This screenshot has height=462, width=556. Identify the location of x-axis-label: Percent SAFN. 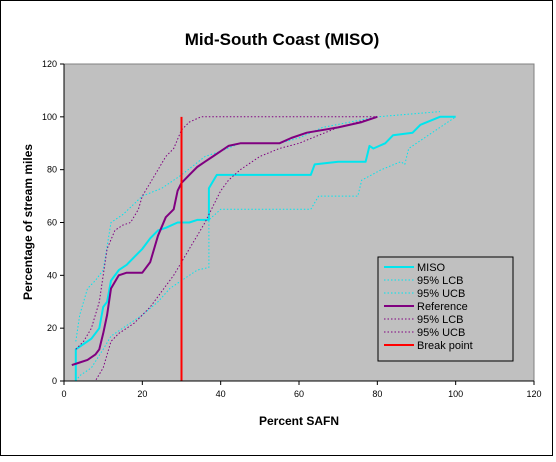
(299, 421).